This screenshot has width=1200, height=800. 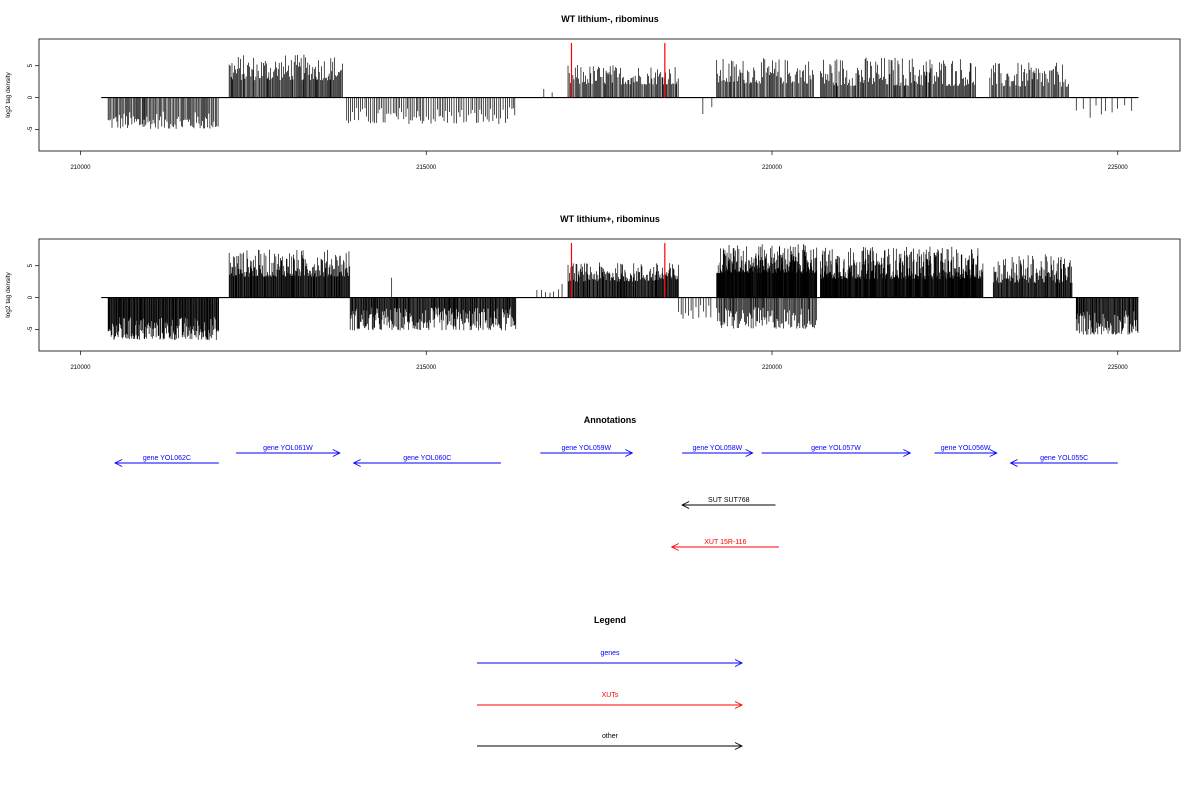 What do you see at coordinates (966, 448) in the screenshot?
I see `gene-label: gene YOL056W` at bounding box center [966, 448].